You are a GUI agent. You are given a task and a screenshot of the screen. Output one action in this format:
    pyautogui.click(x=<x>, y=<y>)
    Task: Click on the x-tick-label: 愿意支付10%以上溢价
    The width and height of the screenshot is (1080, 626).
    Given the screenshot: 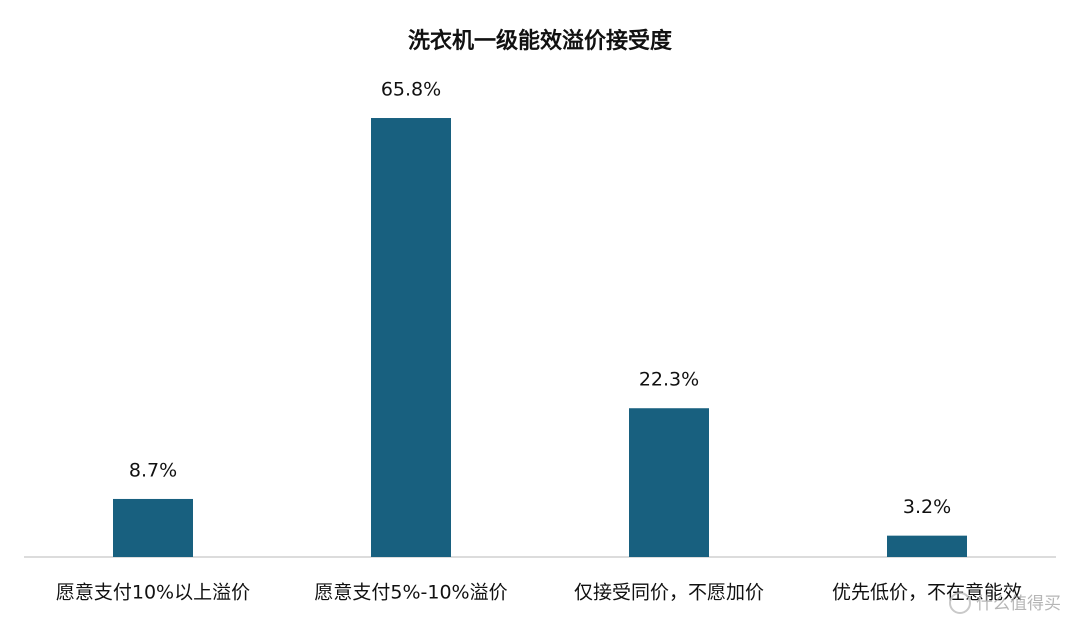 What is the action you would take?
    pyautogui.click(x=153, y=593)
    